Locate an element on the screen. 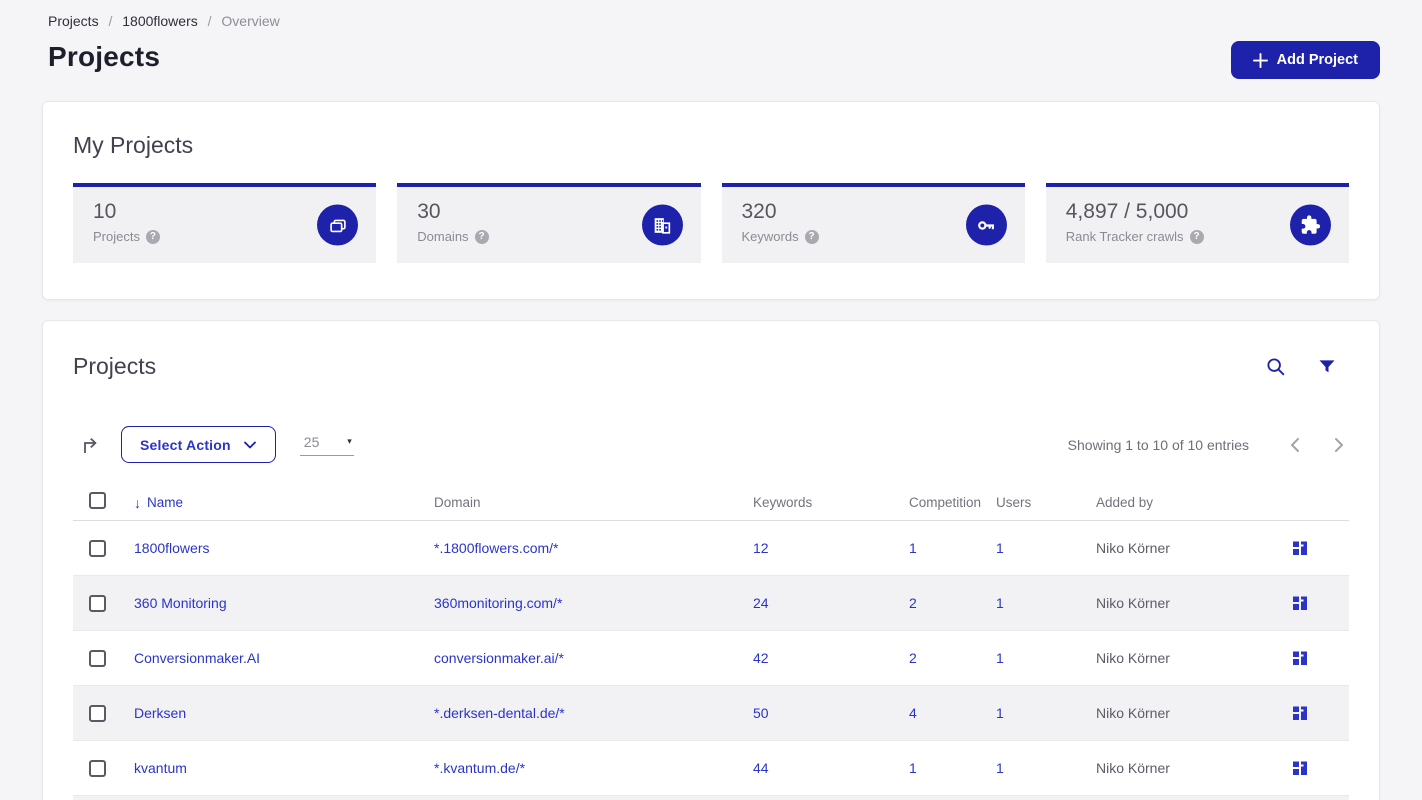 The width and height of the screenshot is (1422, 800). column-header-added-by: Added by is located at coordinates (1125, 502).